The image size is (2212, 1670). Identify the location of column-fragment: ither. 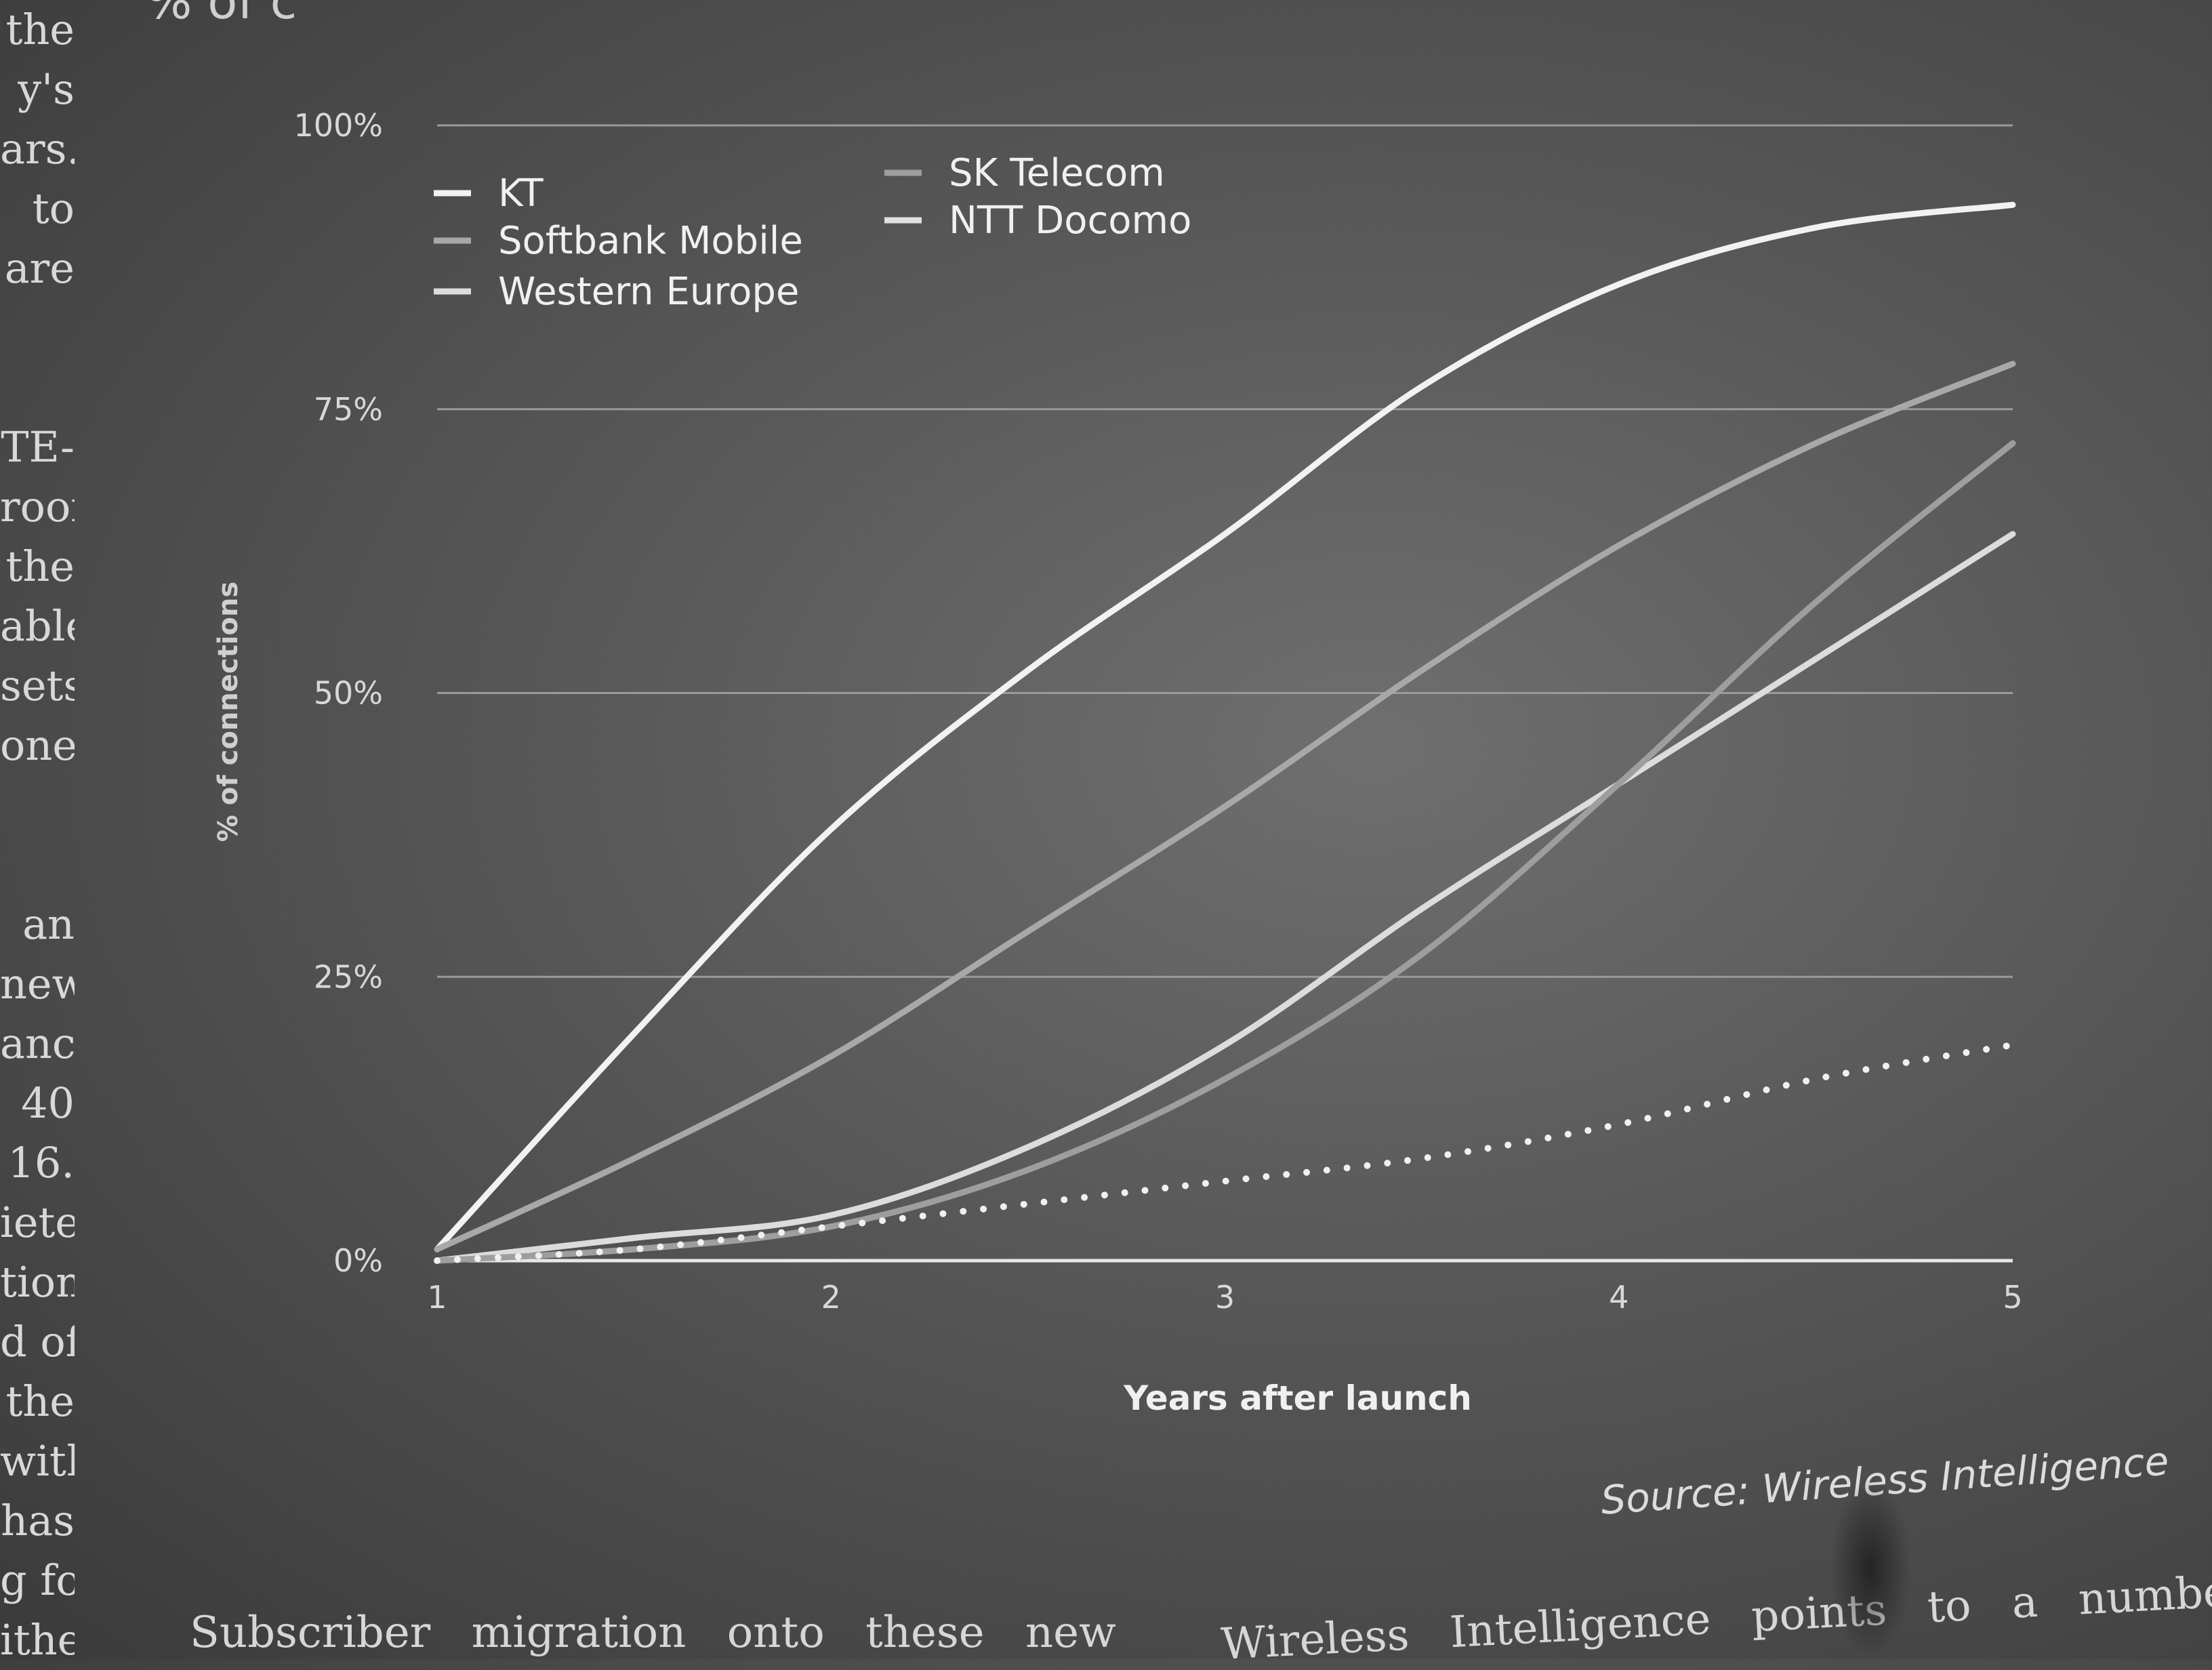
(38, 1637).